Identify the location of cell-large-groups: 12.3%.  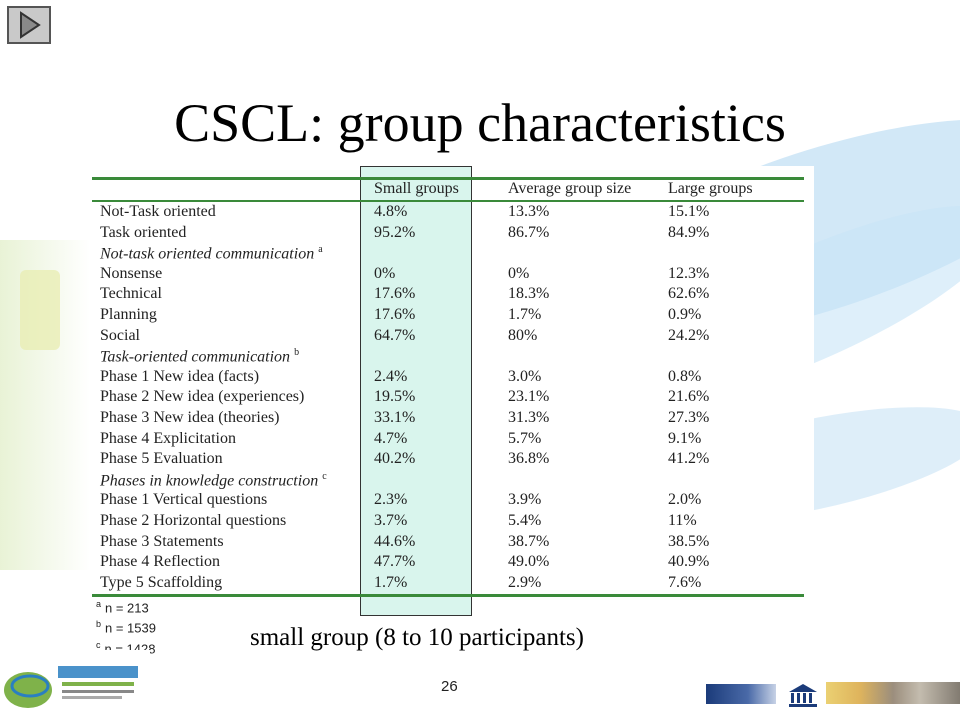
(689, 273).